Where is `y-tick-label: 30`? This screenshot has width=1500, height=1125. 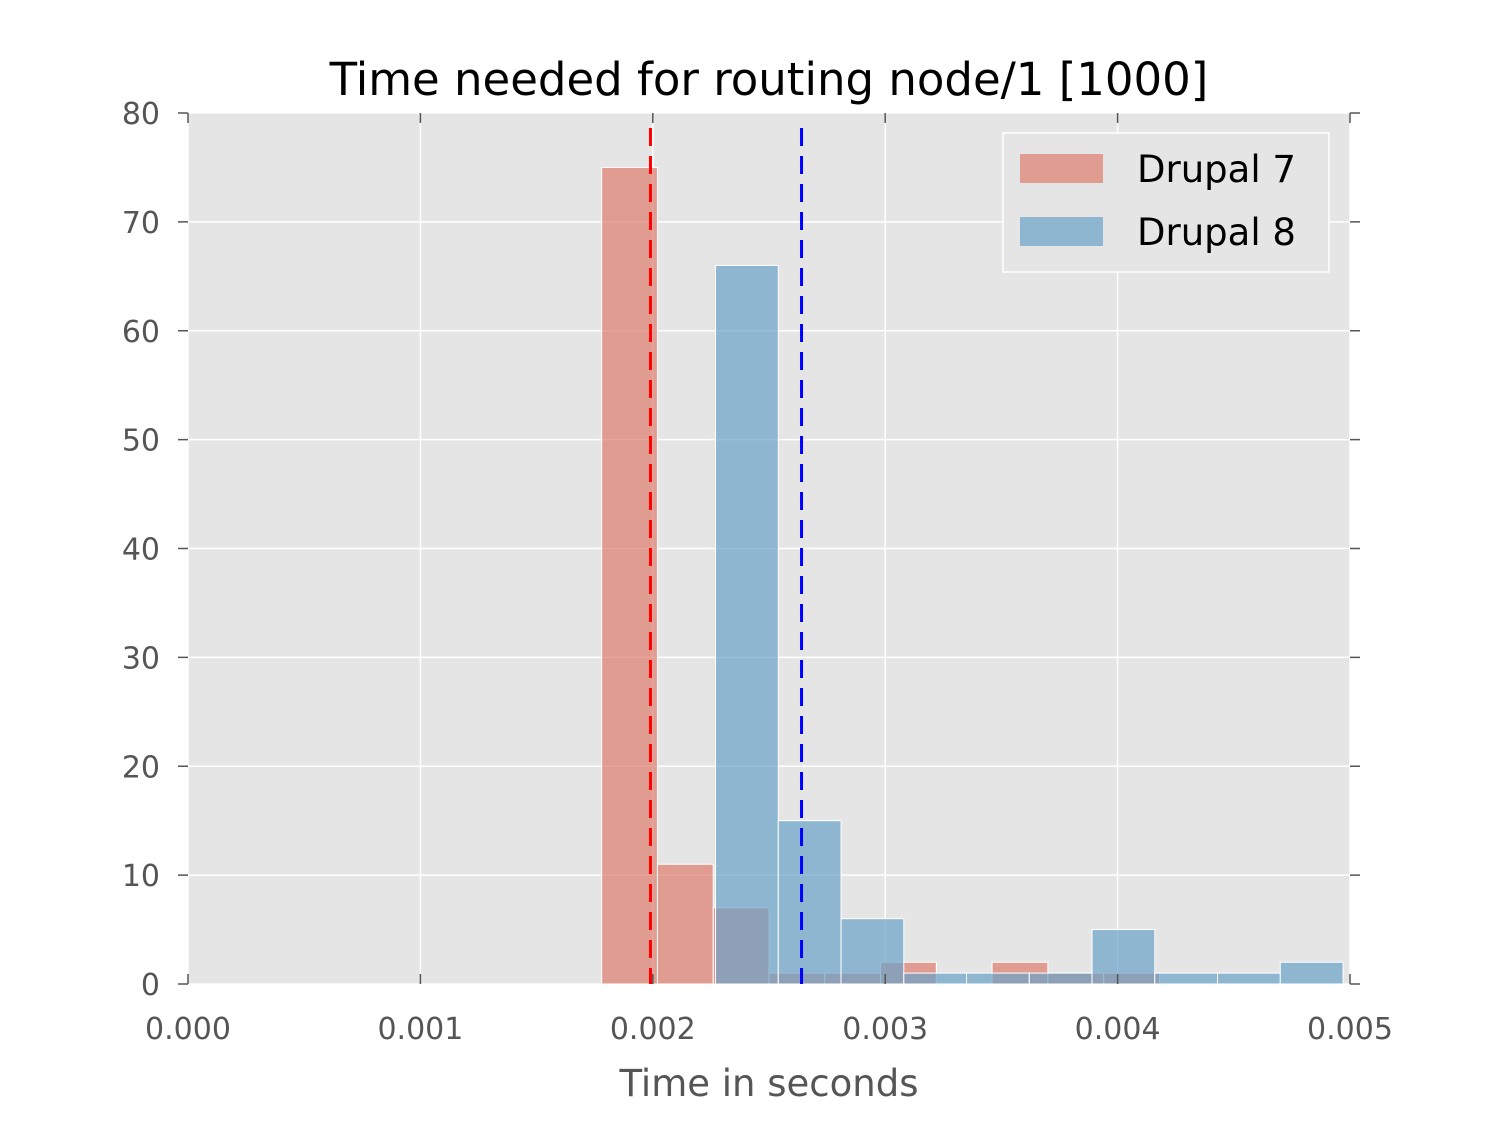
y-tick-label: 30 is located at coordinates (141, 658).